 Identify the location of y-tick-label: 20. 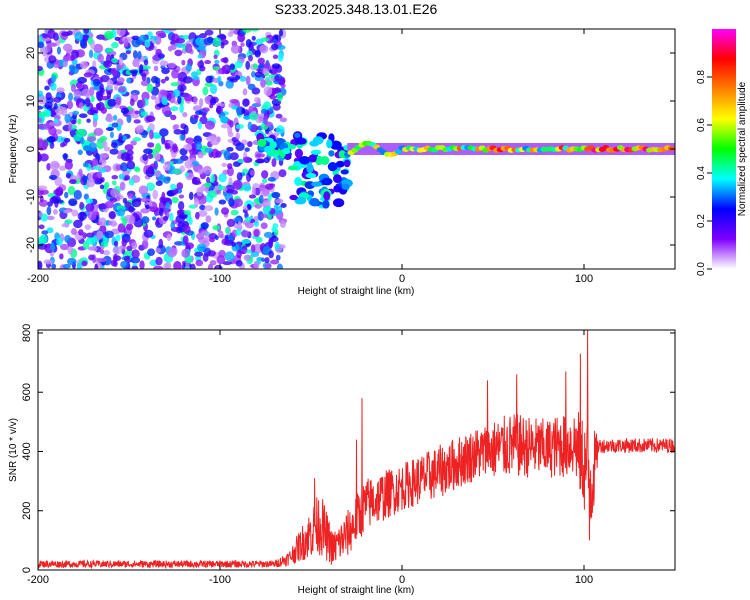
(31, 53).